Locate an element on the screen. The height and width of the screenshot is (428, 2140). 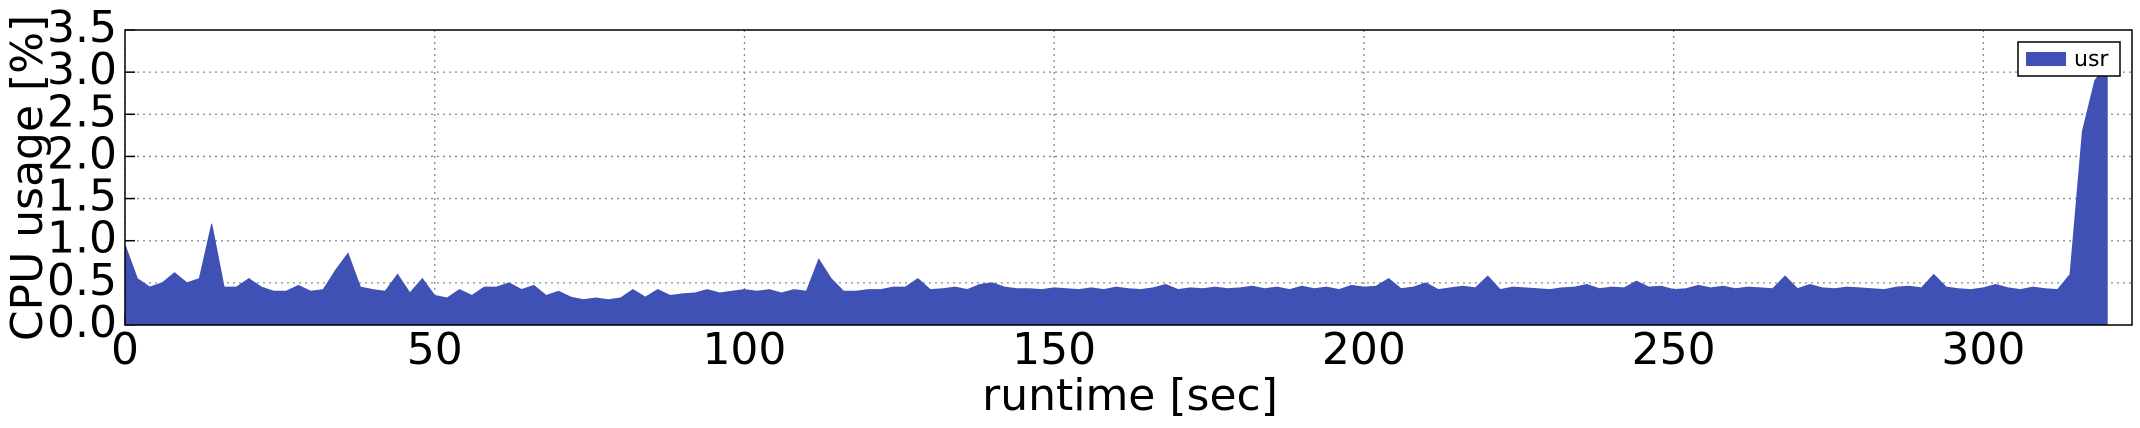
y-tick-label: 2.0 is located at coordinates (82, 153).